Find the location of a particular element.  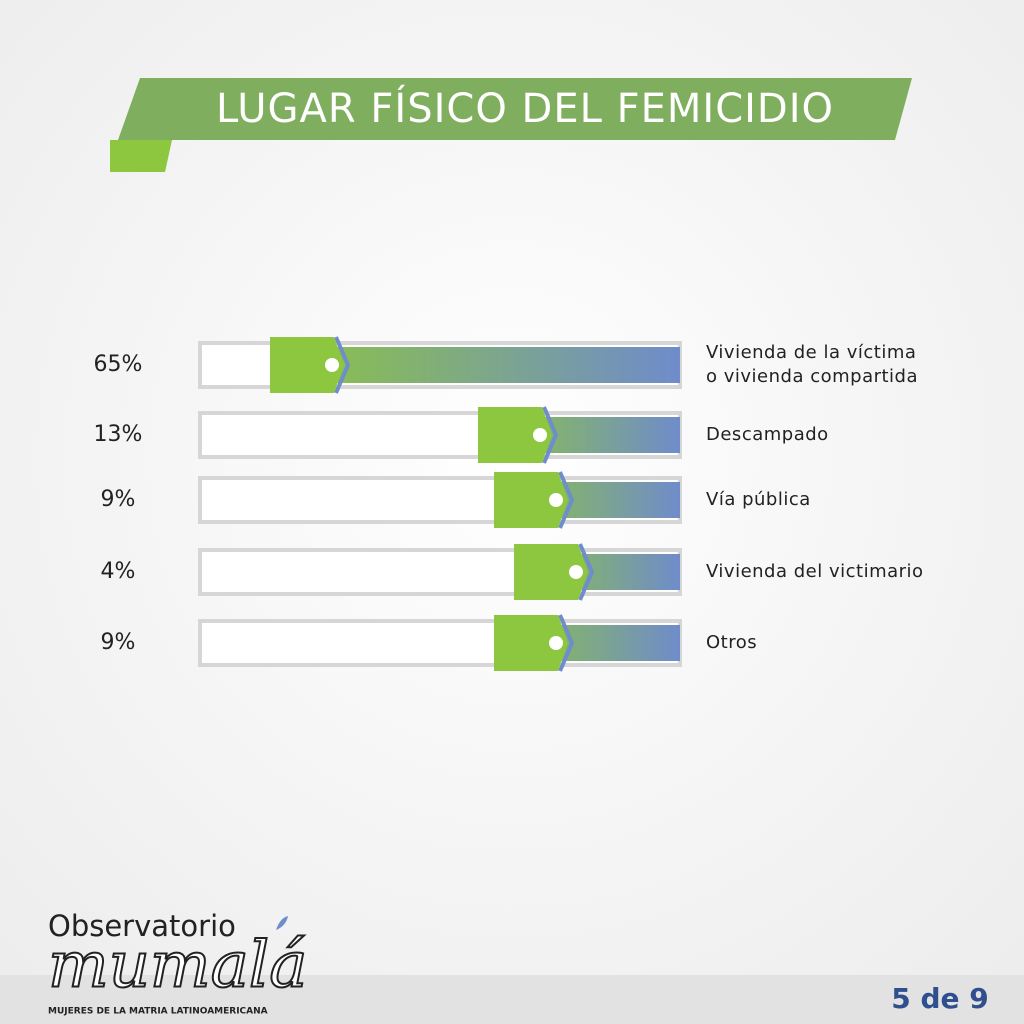

category-label: Descampado is located at coordinates (767, 434).